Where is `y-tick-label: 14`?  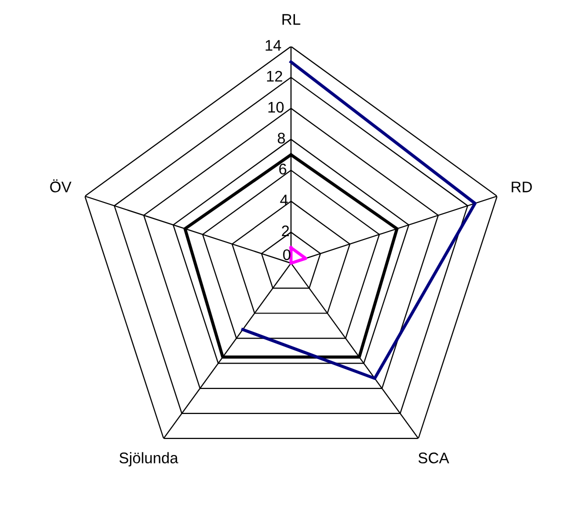
y-tick-label: 14 is located at coordinates (274, 45).